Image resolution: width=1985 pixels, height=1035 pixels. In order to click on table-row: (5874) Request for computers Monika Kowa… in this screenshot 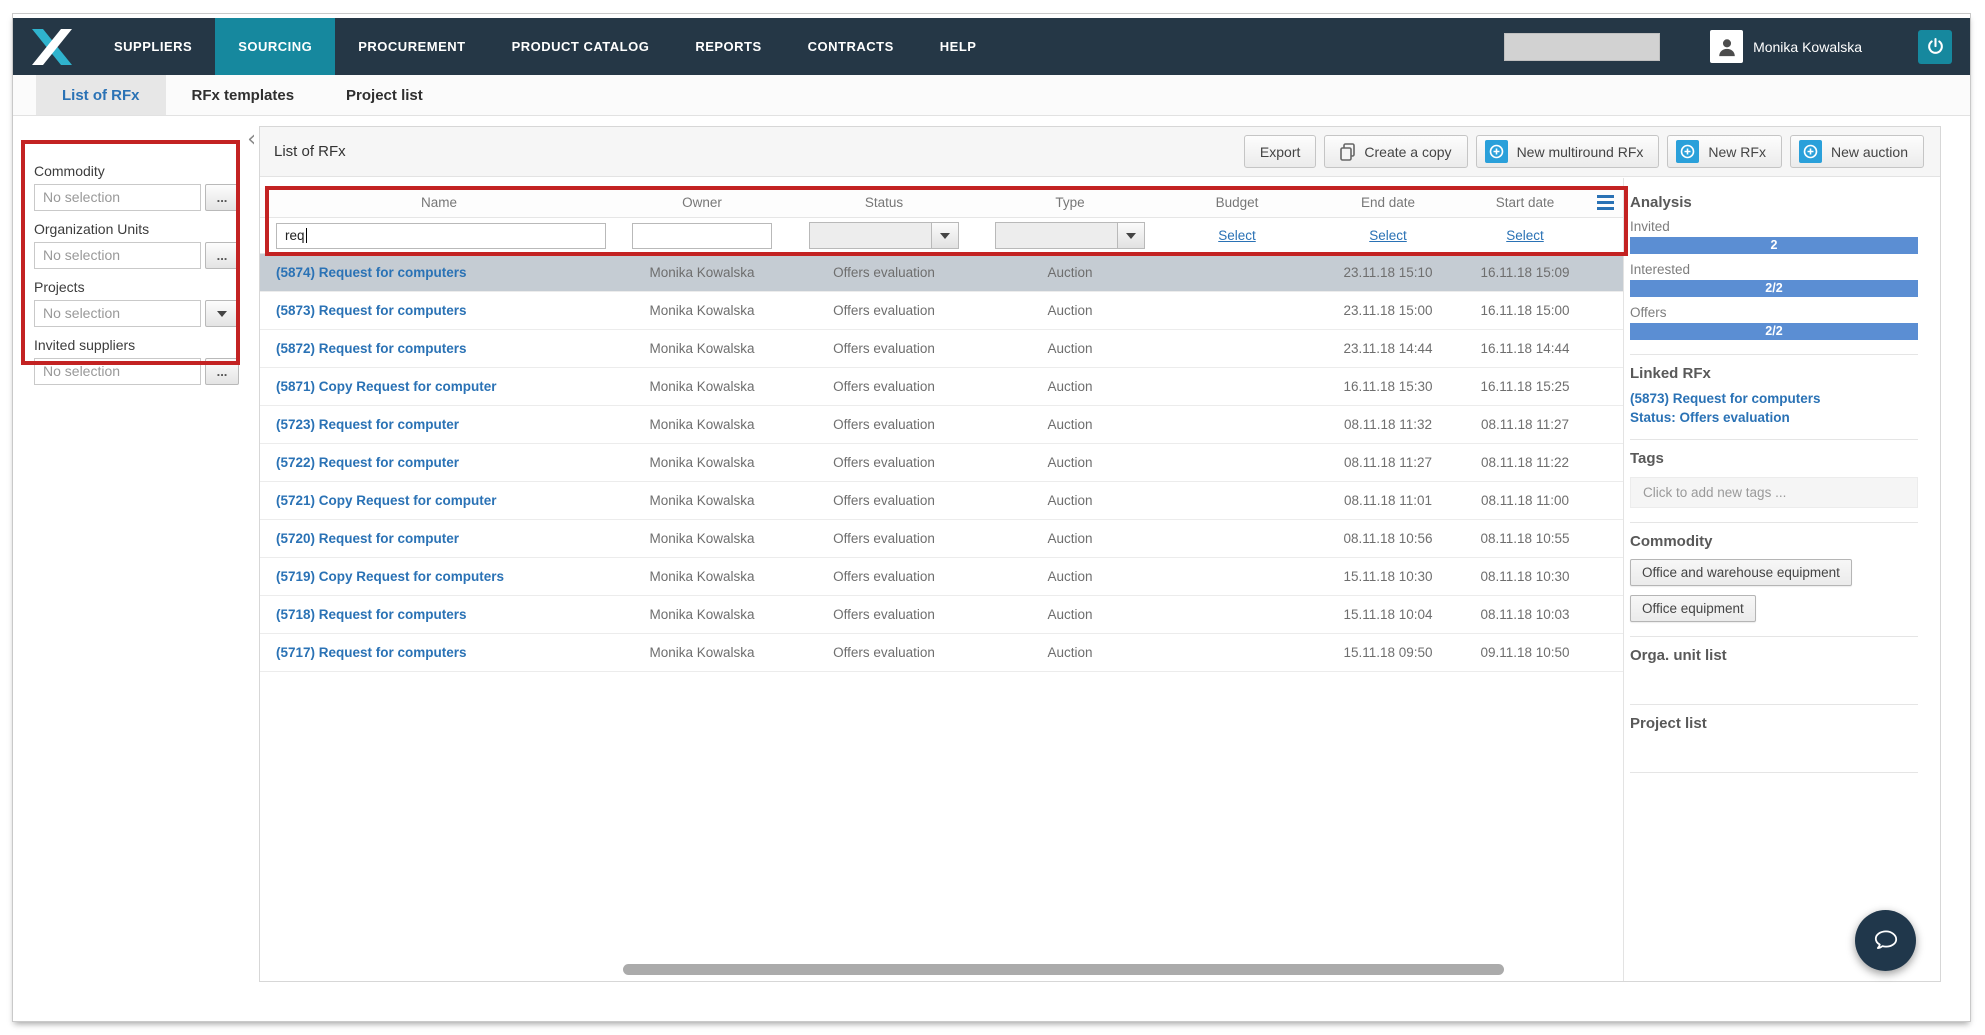, I will do `click(941, 273)`.